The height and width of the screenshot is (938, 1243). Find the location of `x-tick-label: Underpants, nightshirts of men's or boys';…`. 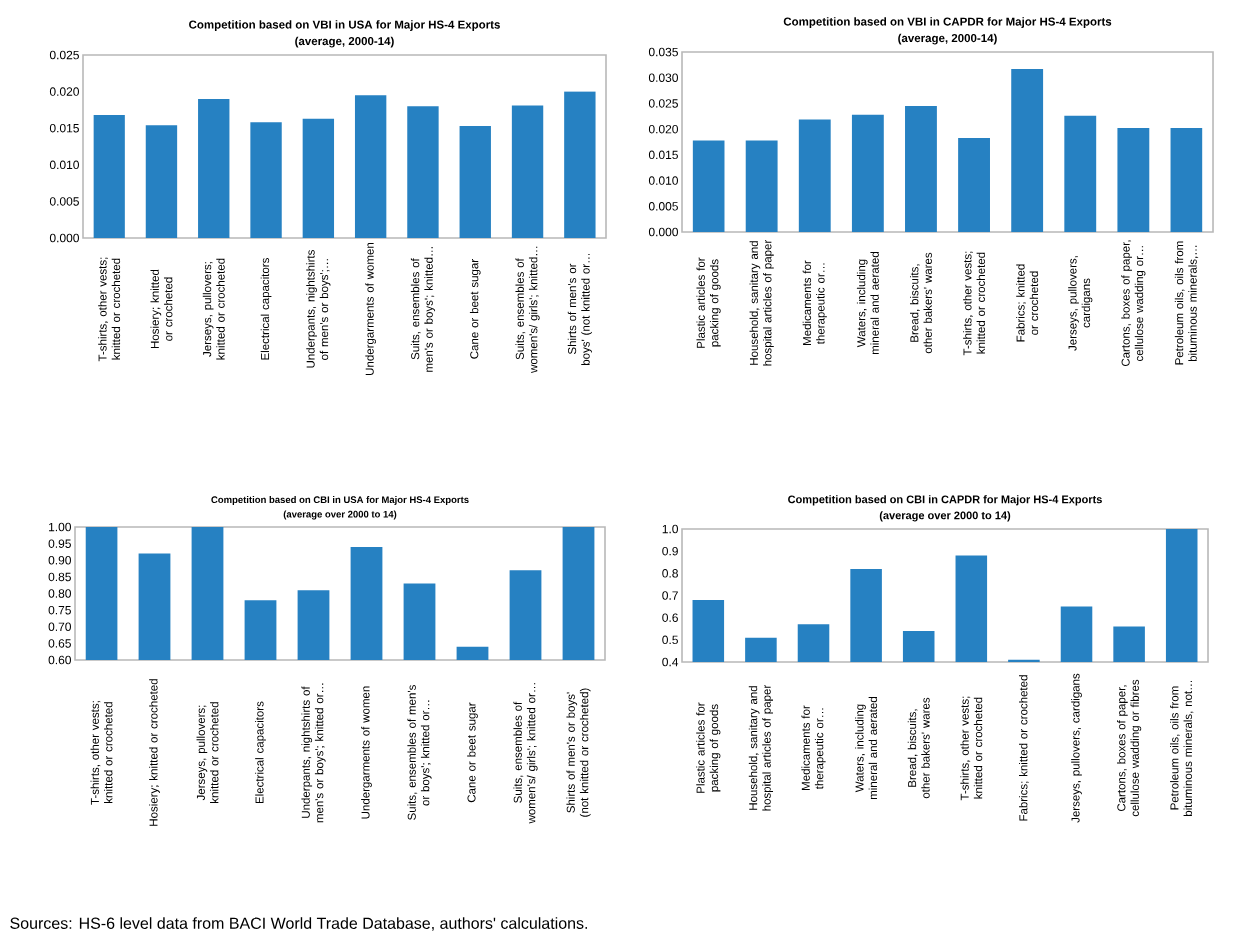

x-tick-label: Underpants, nightshirts of men's or boys';… is located at coordinates (318, 309).